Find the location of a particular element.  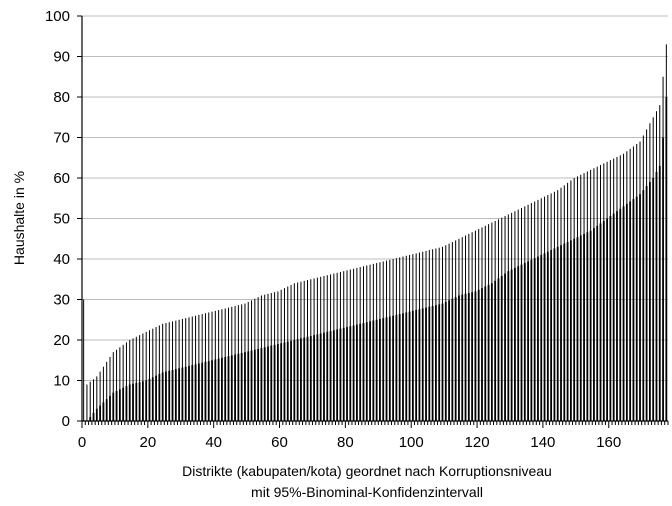

y-tick-label-40: 40 is located at coordinates (61, 259).